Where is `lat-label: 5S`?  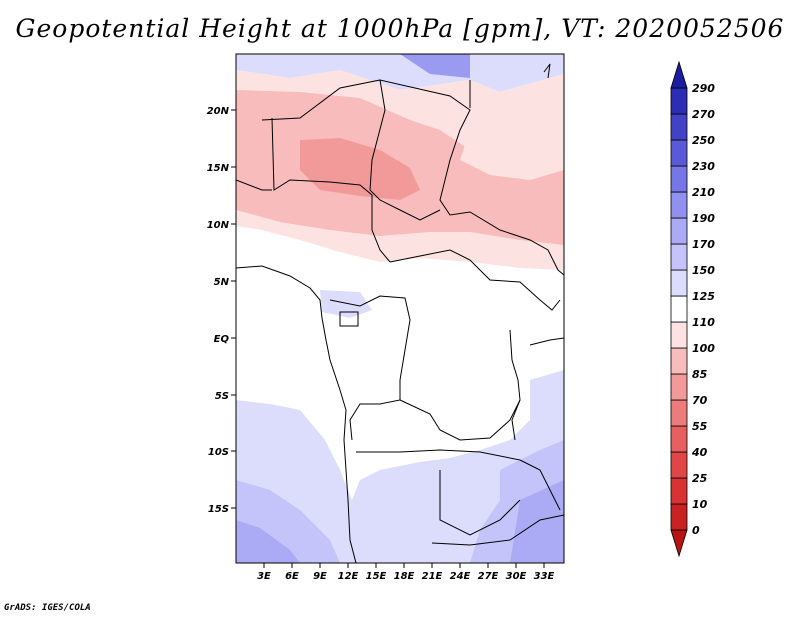
lat-label: 5S is located at coordinates (222, 396).